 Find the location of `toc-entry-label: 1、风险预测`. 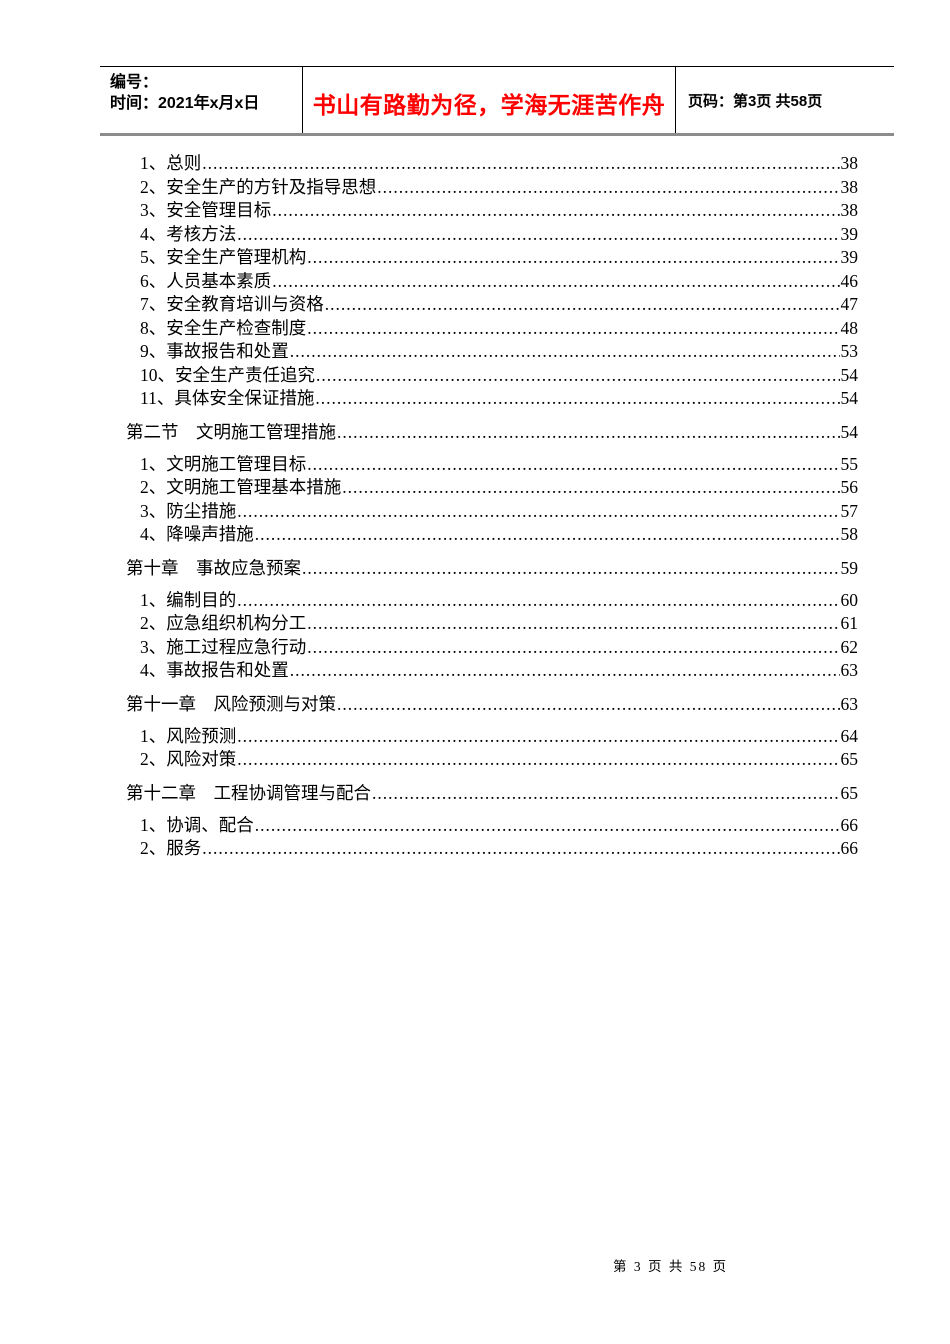

toc-entry-label: 1、风险预测 is located at coordinates (188, 735).